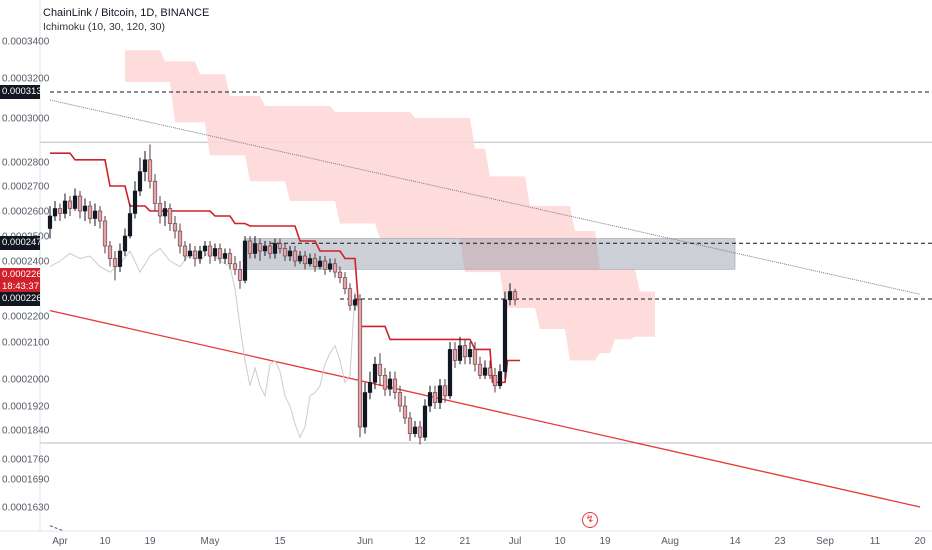 The height and width of the screenshot is (550, 932). What do you see at coordinates (420, 541) in the screenshot?
I see `time-tick-label: 12` at bounding box center [420, 541].